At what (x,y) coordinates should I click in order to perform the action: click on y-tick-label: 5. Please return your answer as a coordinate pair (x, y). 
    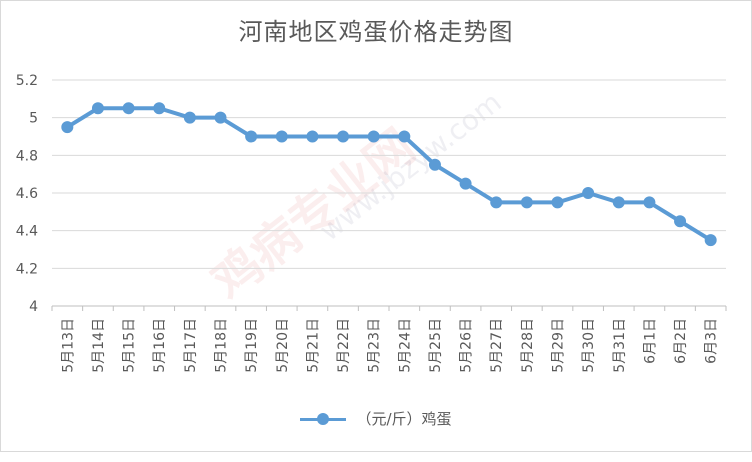
    Looking at the image, I should click on (33, 119).